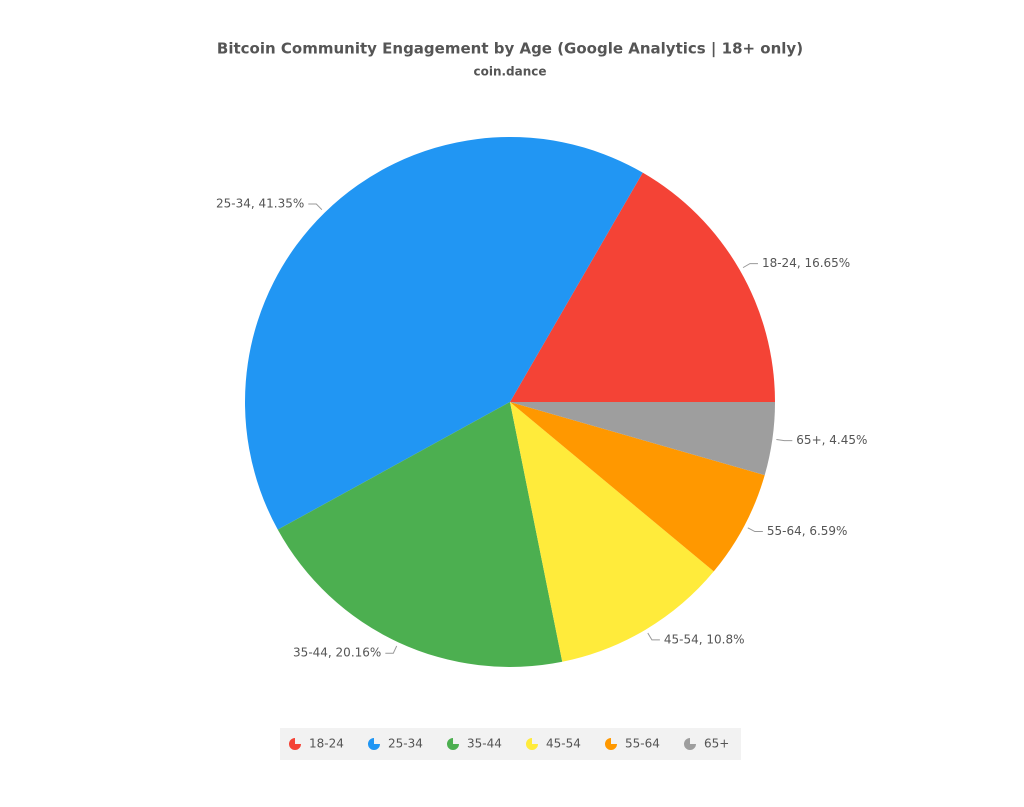 This screenshot has height=807, width=1024. I want to click on data-label: 35-44, 20.16%, so click(337, 653).